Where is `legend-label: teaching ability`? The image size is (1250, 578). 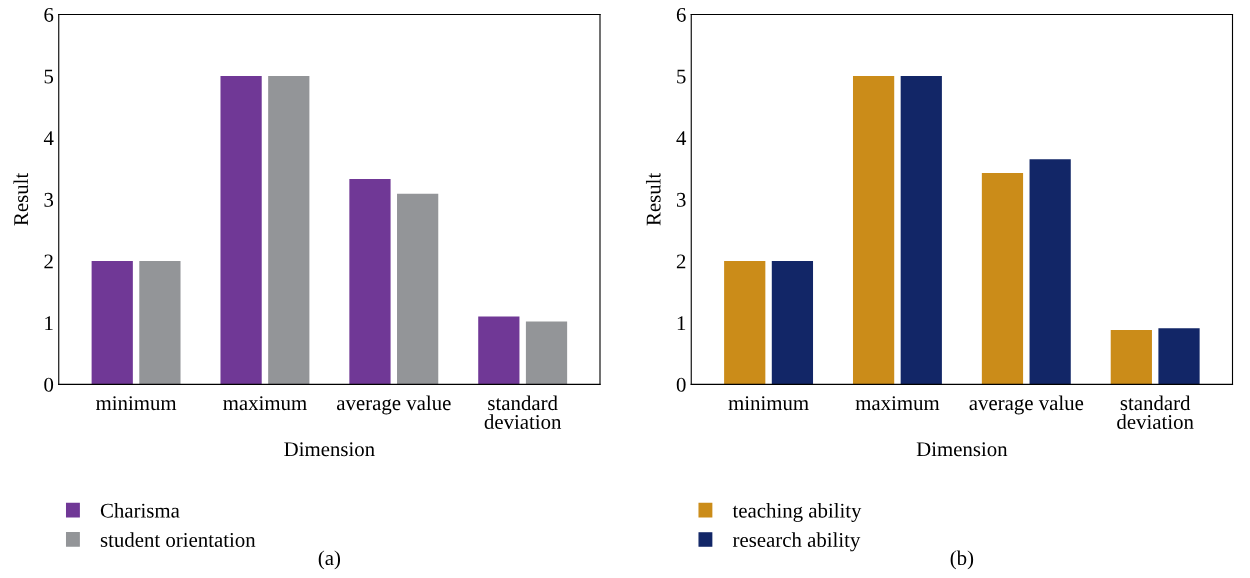
legend-label: teaching ability is located at coordinates (797, 512).